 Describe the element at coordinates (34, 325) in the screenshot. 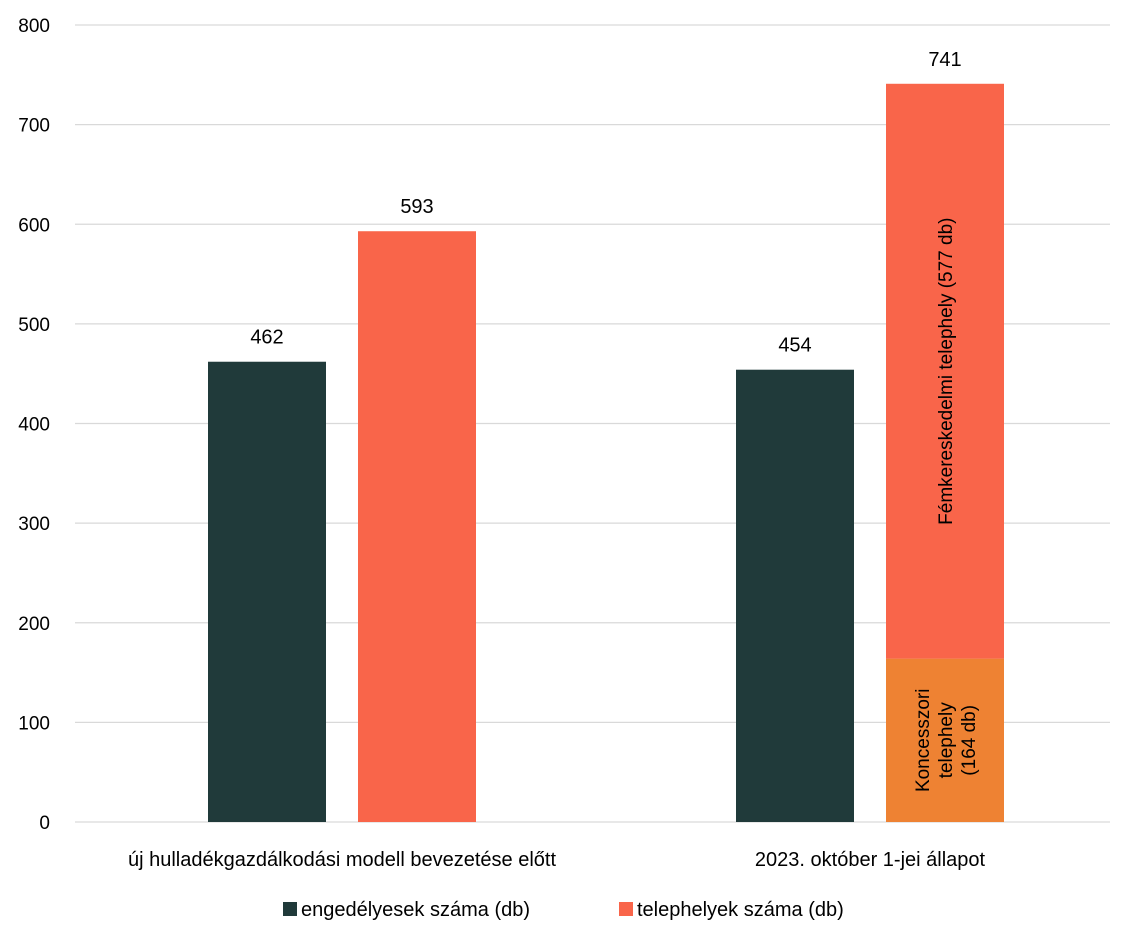

I see `y-tick-label: 500` at that location.